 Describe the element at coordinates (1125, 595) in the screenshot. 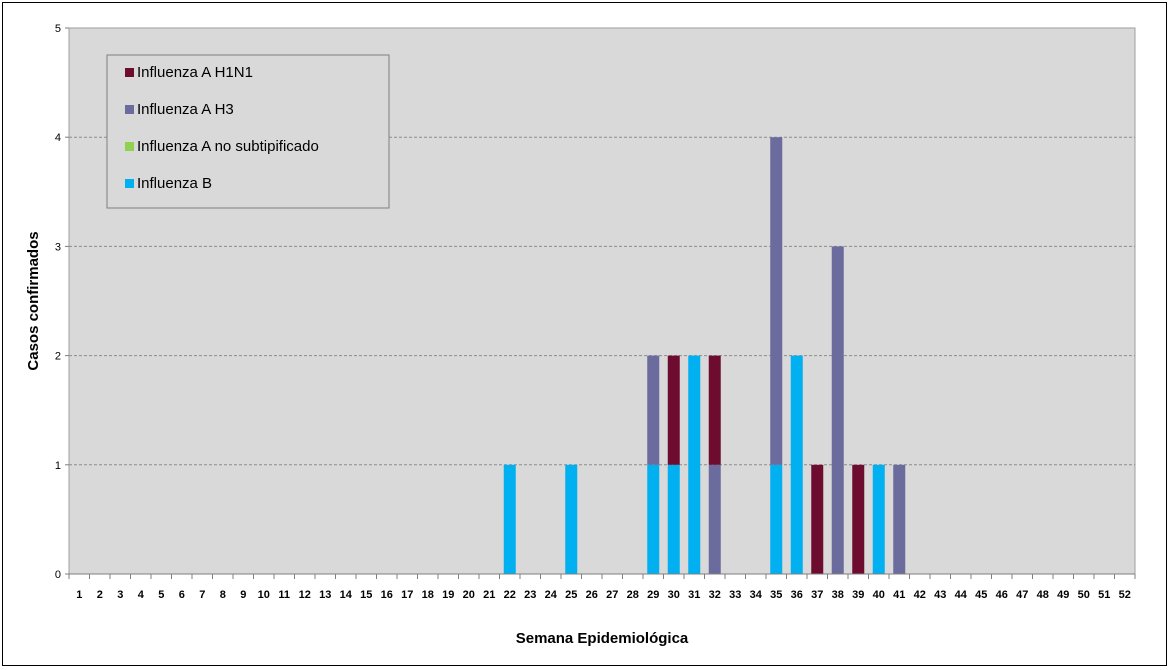

I see `x-tick-label: 52` at that location.